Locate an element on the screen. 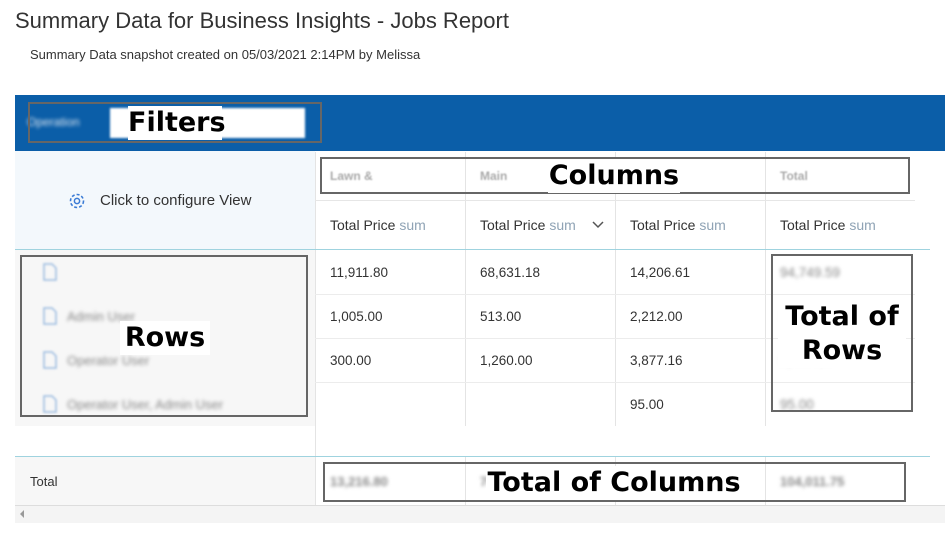 Image resolution: width=945 pixels, height=538 pixels. annotation-label: Filters is located at coordinates (177, 123).